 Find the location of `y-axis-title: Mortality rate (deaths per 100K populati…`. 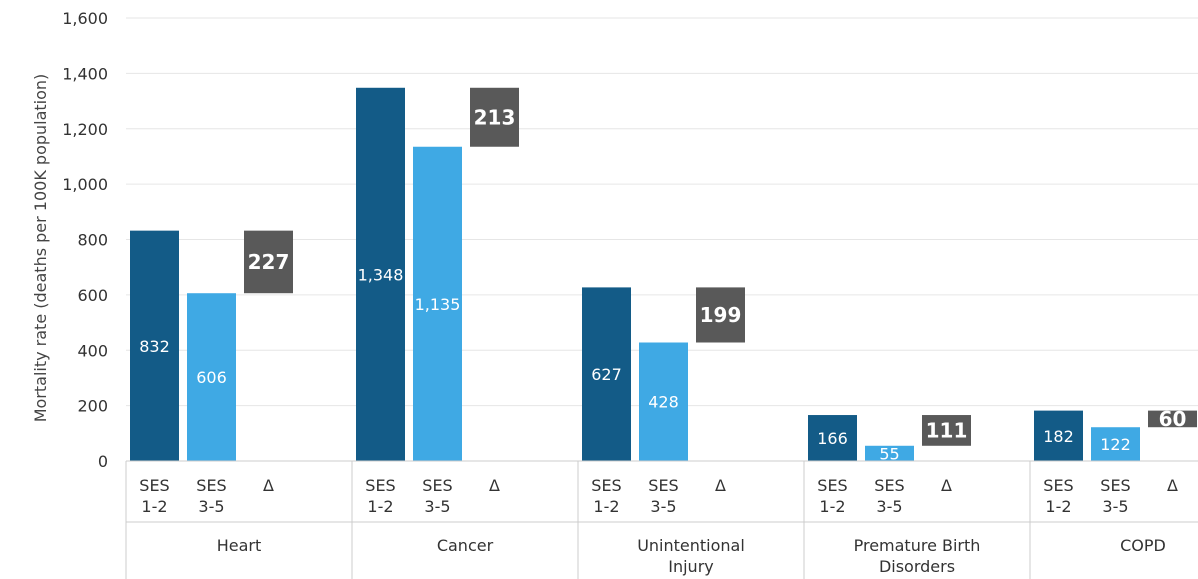

y-axis-title: Mortality rate (deaths per 100K populati… is located at coordinates (40, 248).